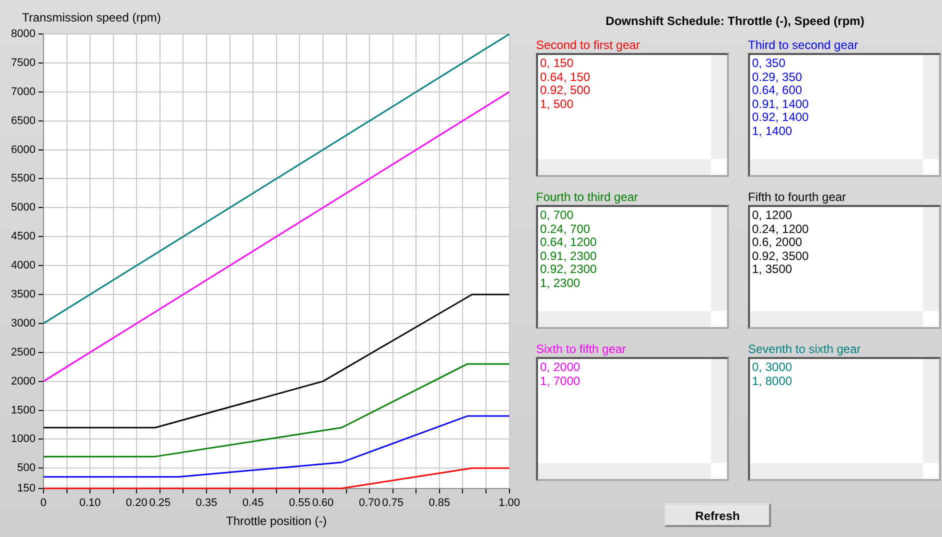 Image resolution: width=942 pixels, height=537 pixels. What do you see at coordinates (557, 215) in the screenshot?
I see `text: 0, 700` at bounding box center [557, 215].